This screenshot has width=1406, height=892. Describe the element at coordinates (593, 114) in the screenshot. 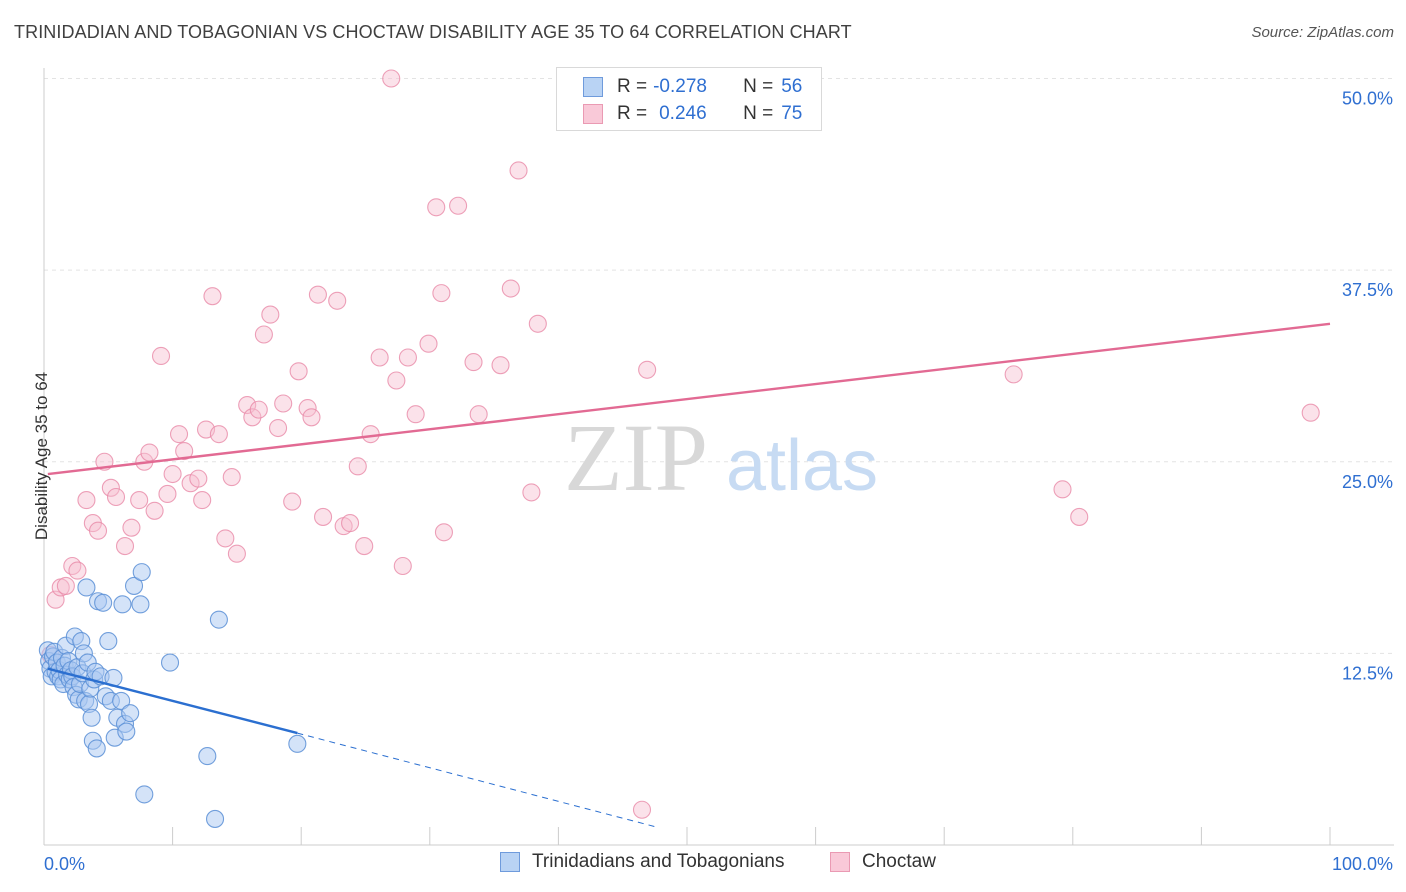

I see `legend-swatch-pink` at that location.